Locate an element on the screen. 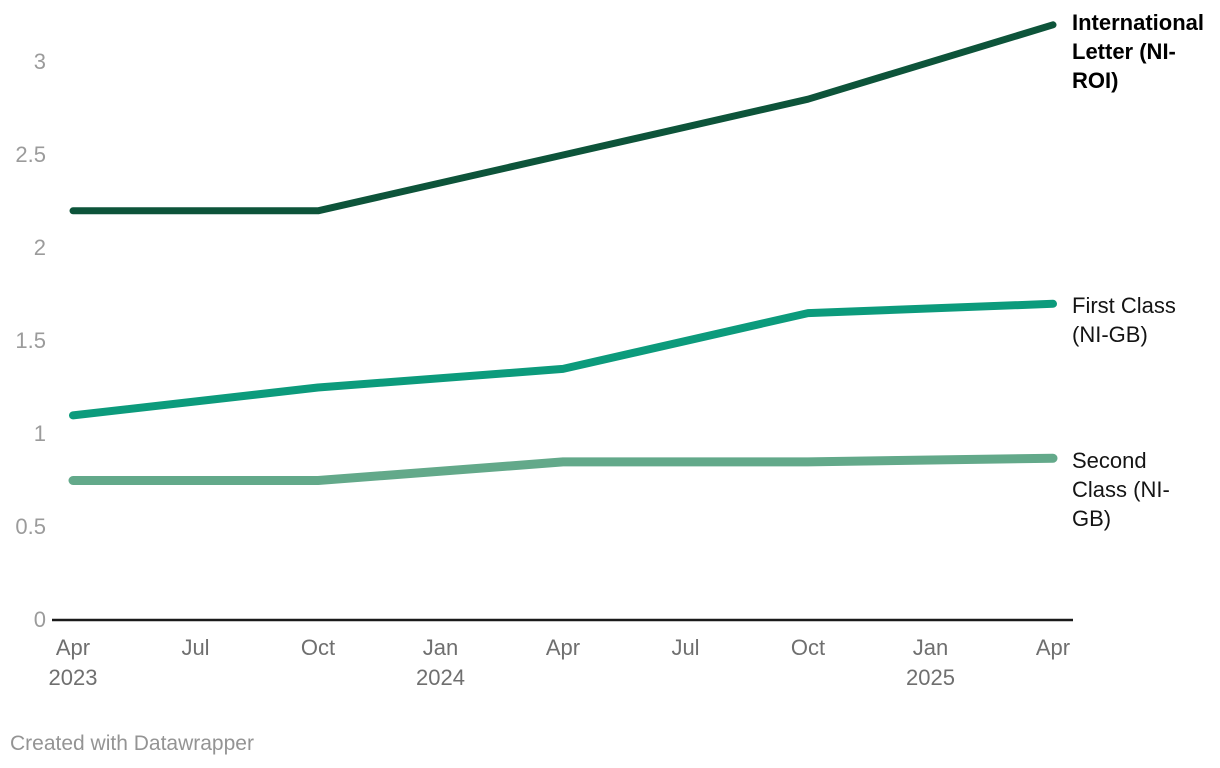 The height and width of the screenshot is (768, 1220). x-tick-year: 2023 is located at coordinates (73, 677).